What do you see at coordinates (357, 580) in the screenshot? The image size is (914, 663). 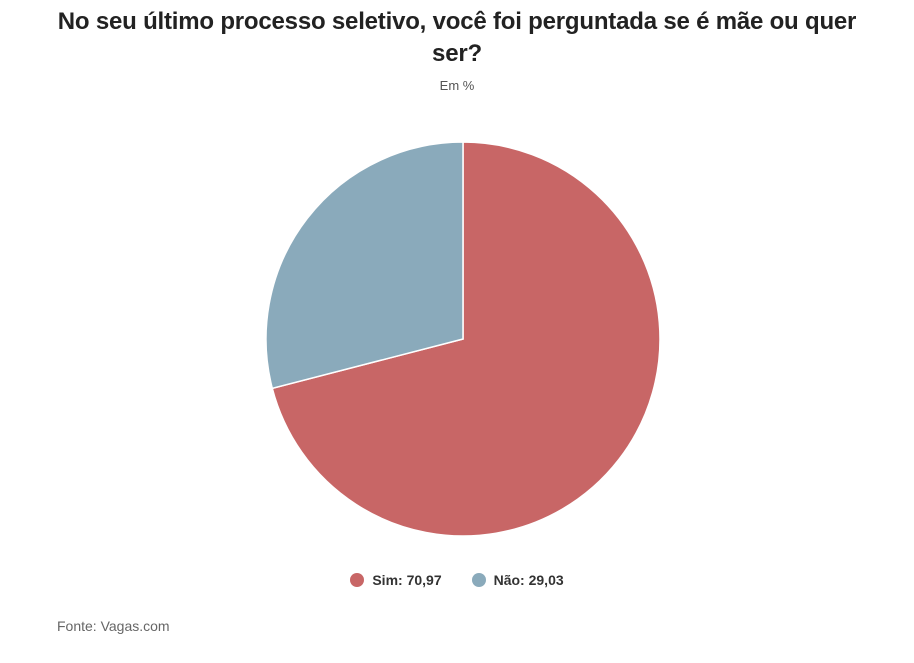 I see `legend-swatch-sim` at bounding box center [357, 580].